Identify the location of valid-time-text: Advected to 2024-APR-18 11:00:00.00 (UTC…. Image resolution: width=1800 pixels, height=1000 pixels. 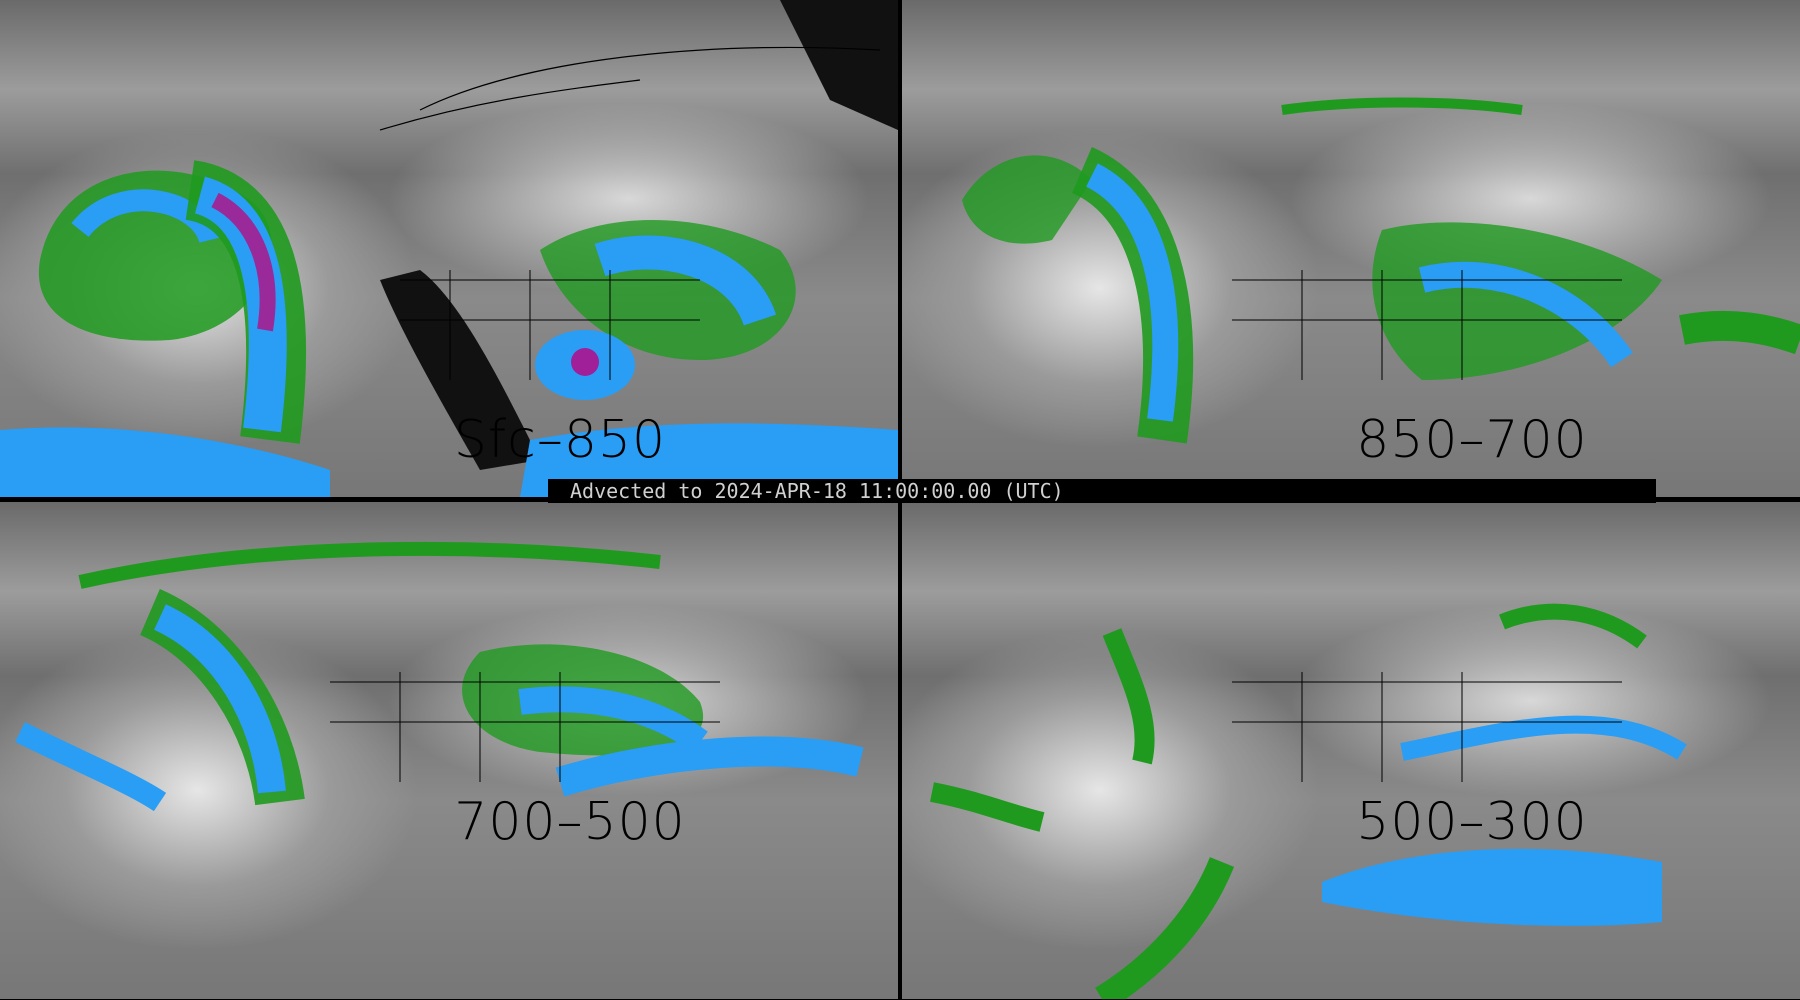
(817, 491).